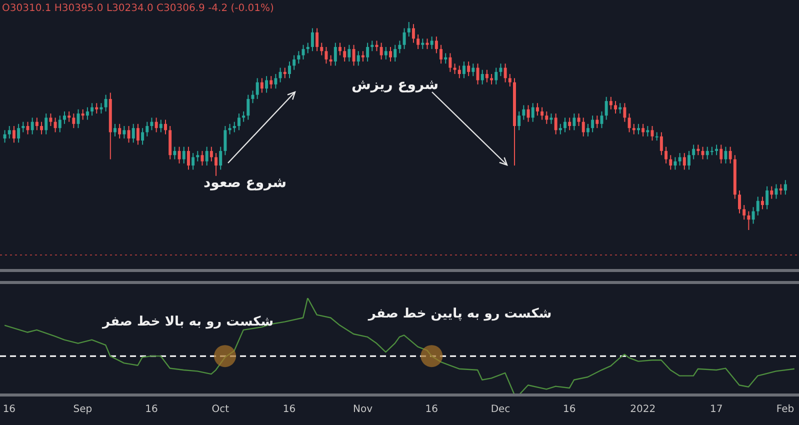 Image resolution: width=799 pixels, height=425 pixels. I want to click on annotation: شکست رو به پایین خط صفر, so click(459, 314).